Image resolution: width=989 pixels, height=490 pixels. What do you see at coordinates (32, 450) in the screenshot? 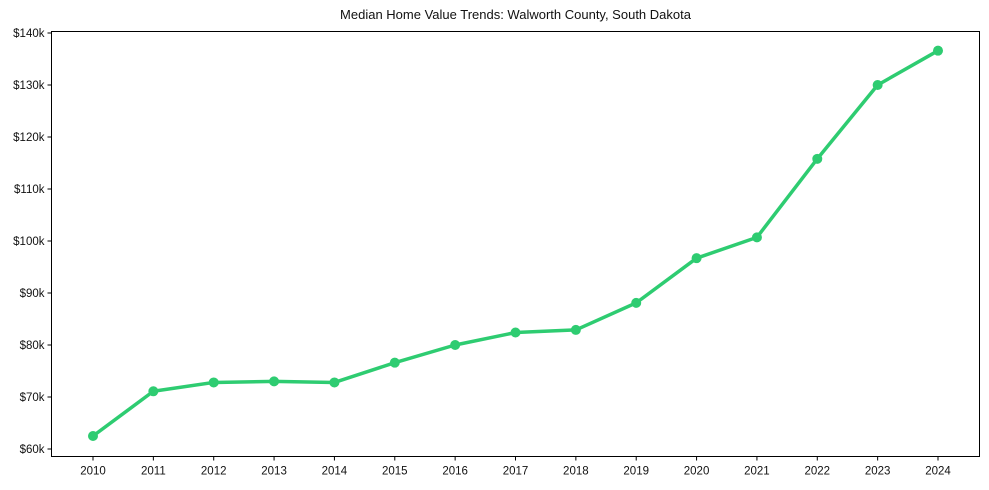
I see `y-tick-label: $60k` at bounding box center [32, 450].